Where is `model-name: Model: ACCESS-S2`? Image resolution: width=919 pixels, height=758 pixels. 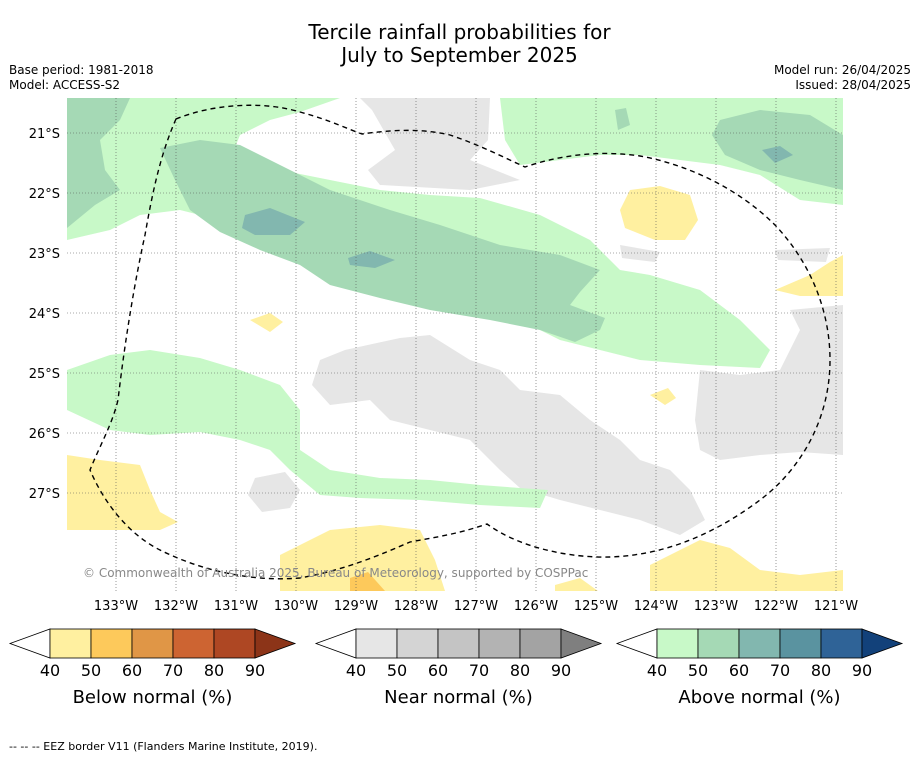
model-name: Model: ACCESS-S2 is located at coordinates (65, 85).